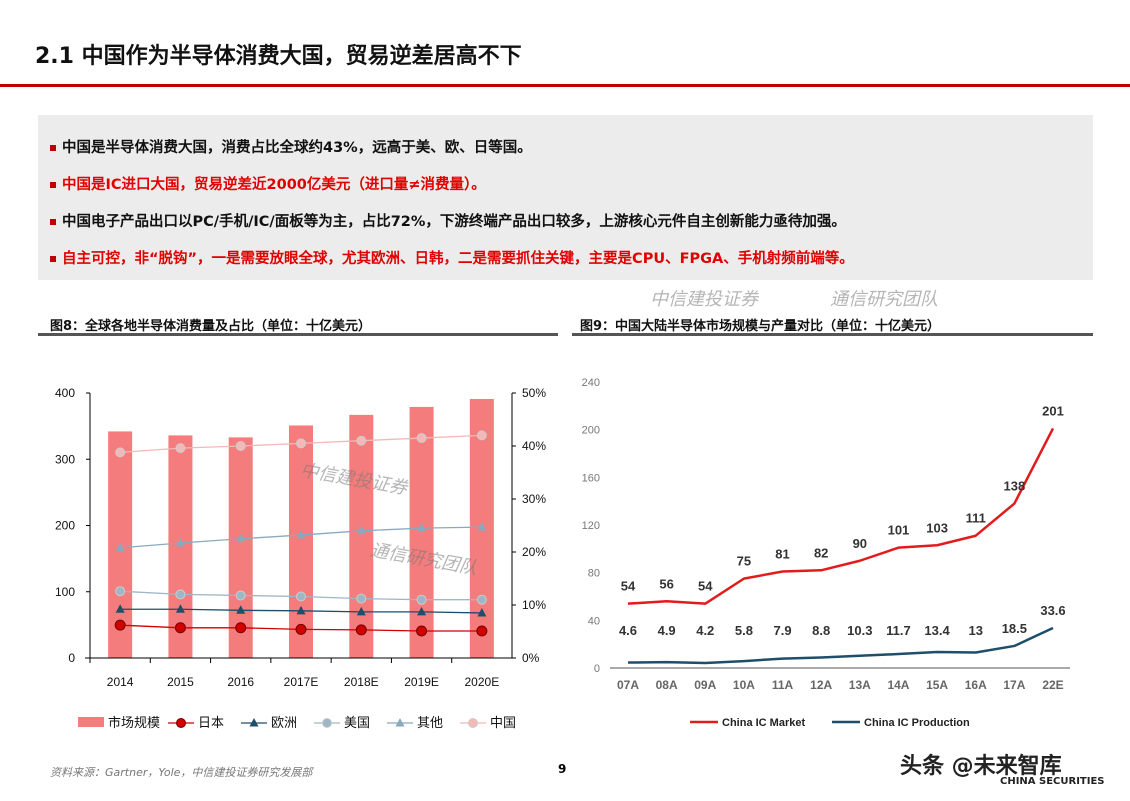 The width and height of the screenshot is (1130, 801). I want to click on x-tick-label: 10A, so click(744, 685).